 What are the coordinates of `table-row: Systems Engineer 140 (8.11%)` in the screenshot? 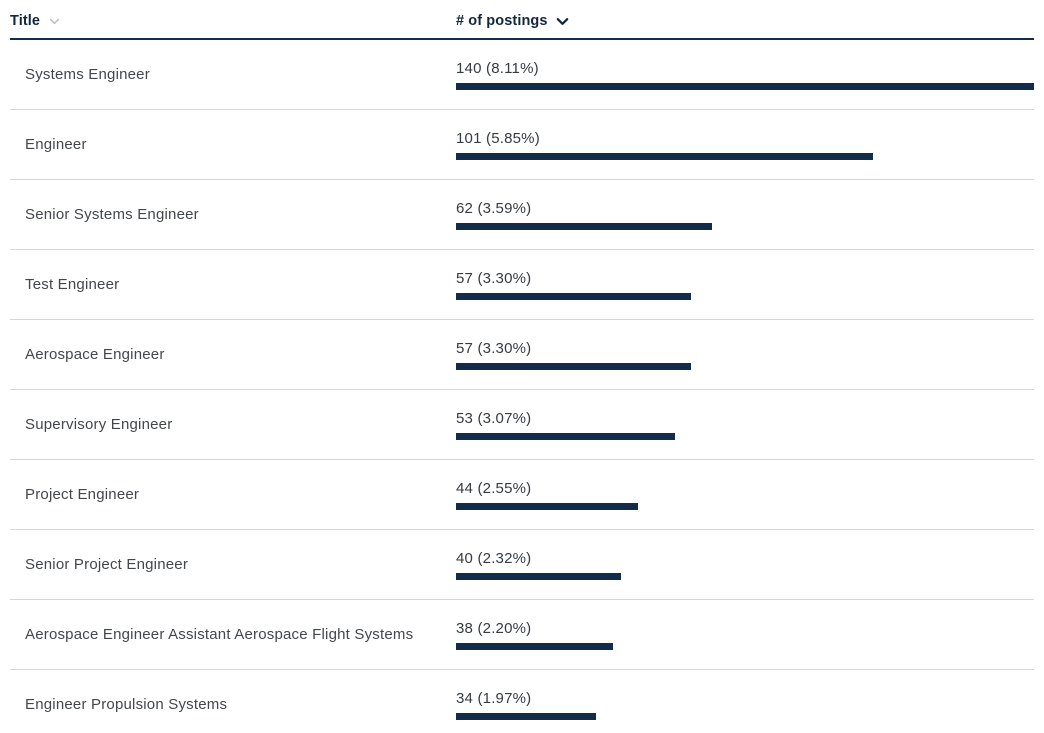 It's located at (522, 75).